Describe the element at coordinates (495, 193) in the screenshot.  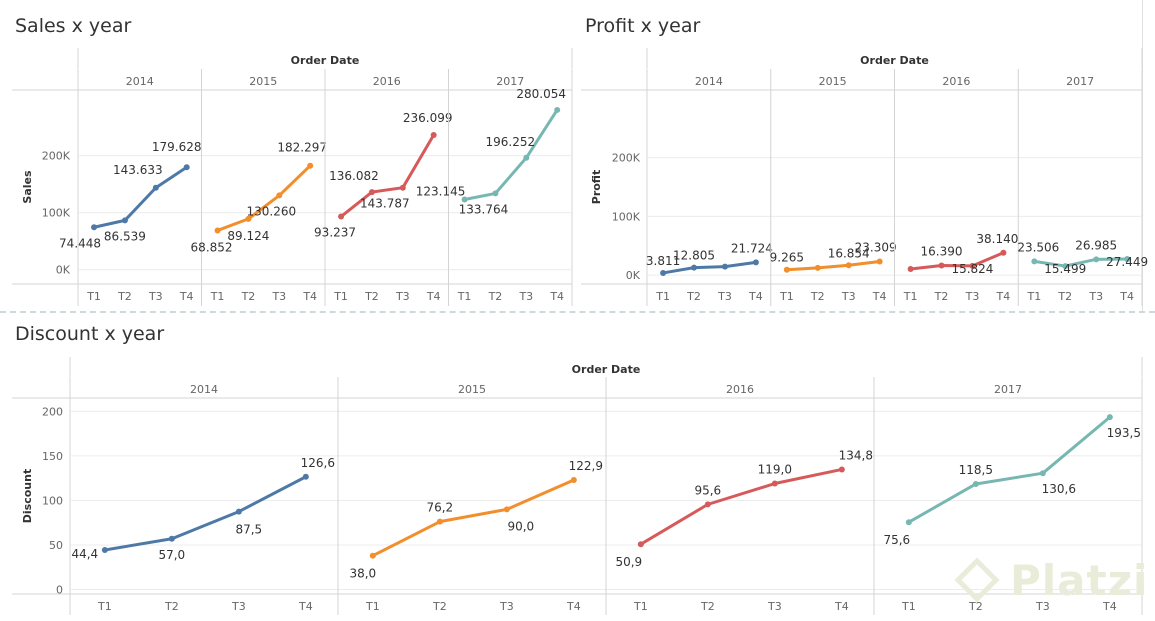
I see `sales-point-2017-T2` at that location.